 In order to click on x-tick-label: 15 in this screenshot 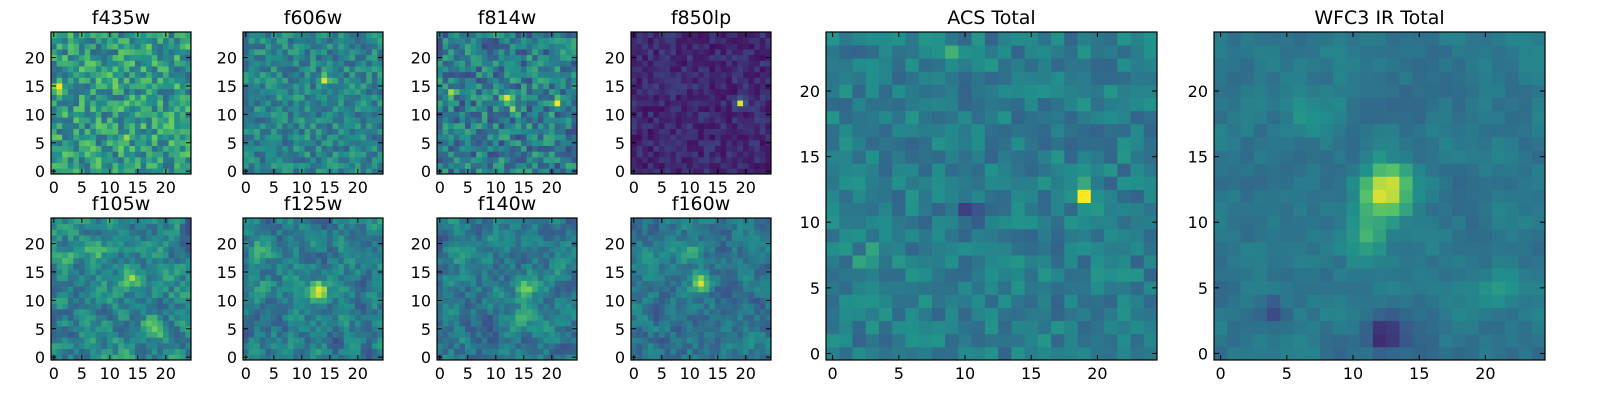, I will do `click(718, 187)`.